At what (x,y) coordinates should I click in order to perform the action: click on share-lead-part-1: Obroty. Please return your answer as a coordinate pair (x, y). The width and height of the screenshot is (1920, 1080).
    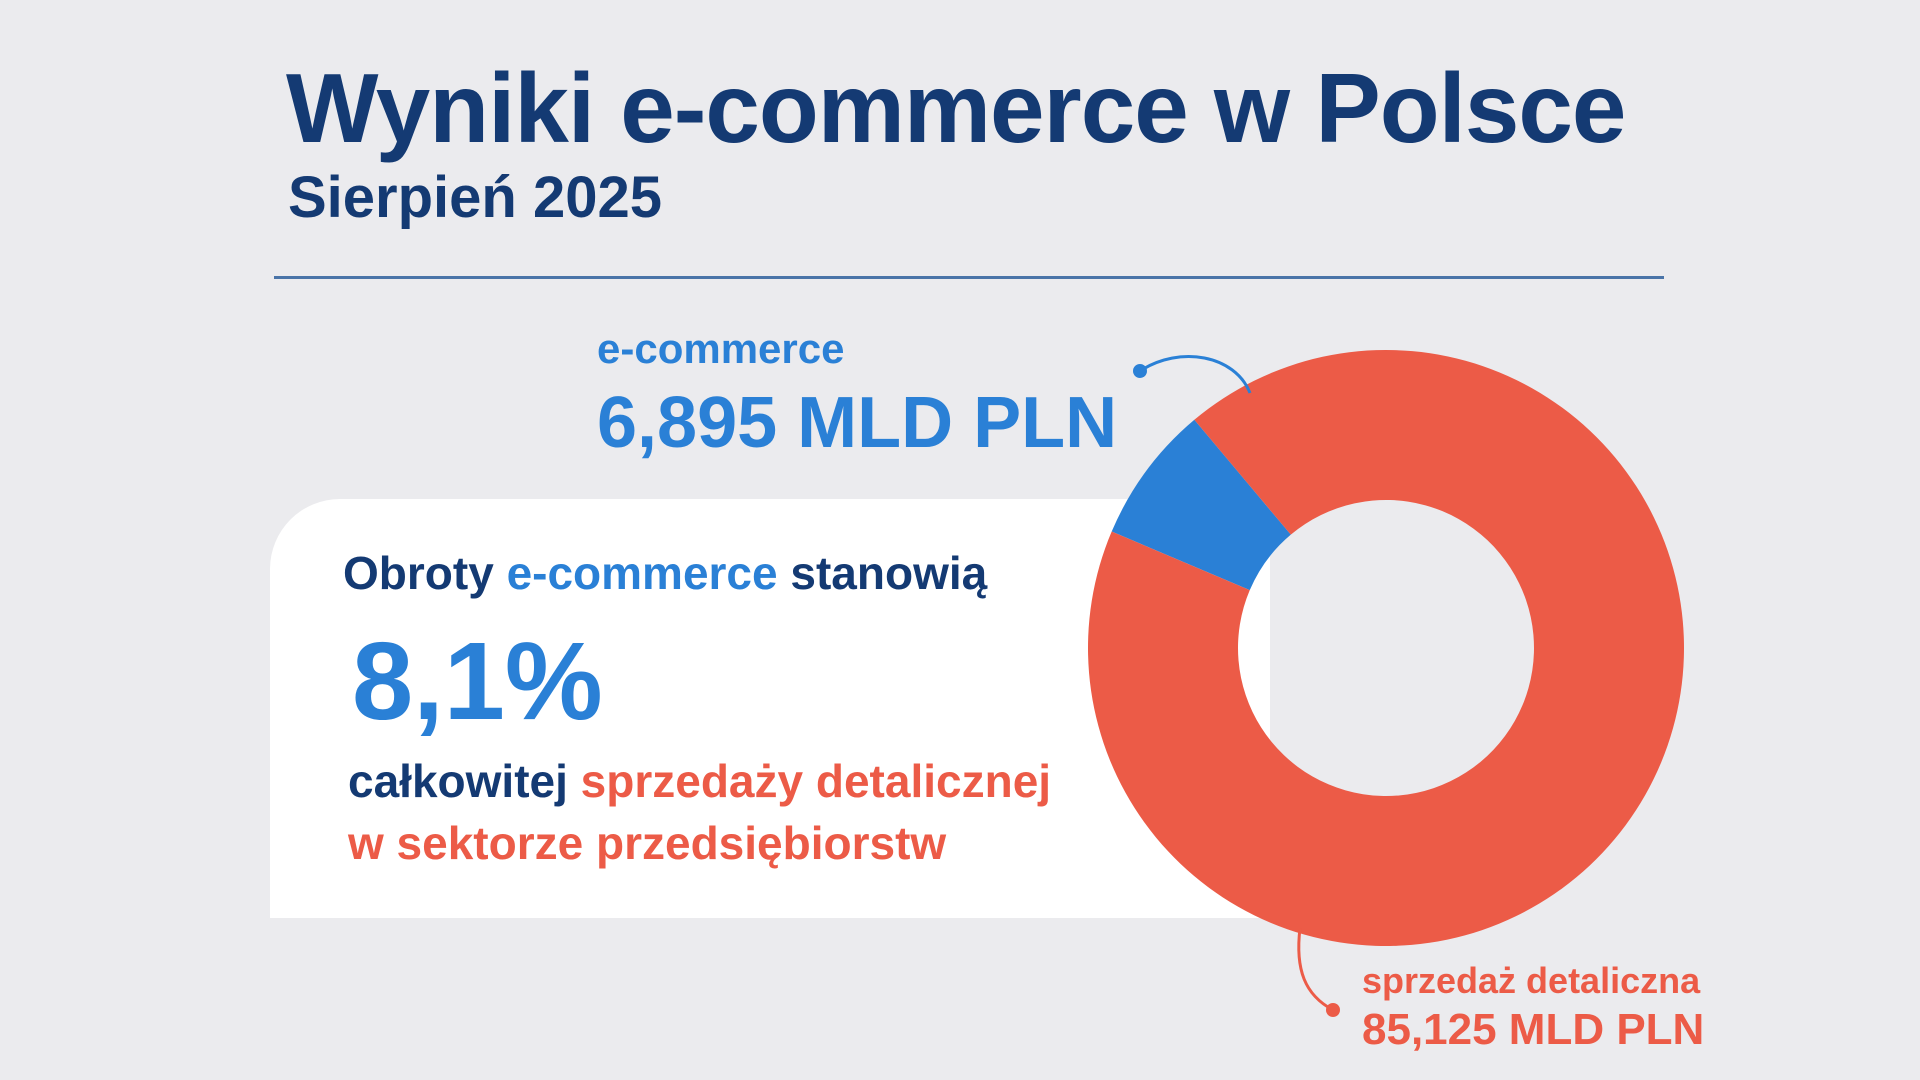
    Looking at the image, I should click on (425, 573).